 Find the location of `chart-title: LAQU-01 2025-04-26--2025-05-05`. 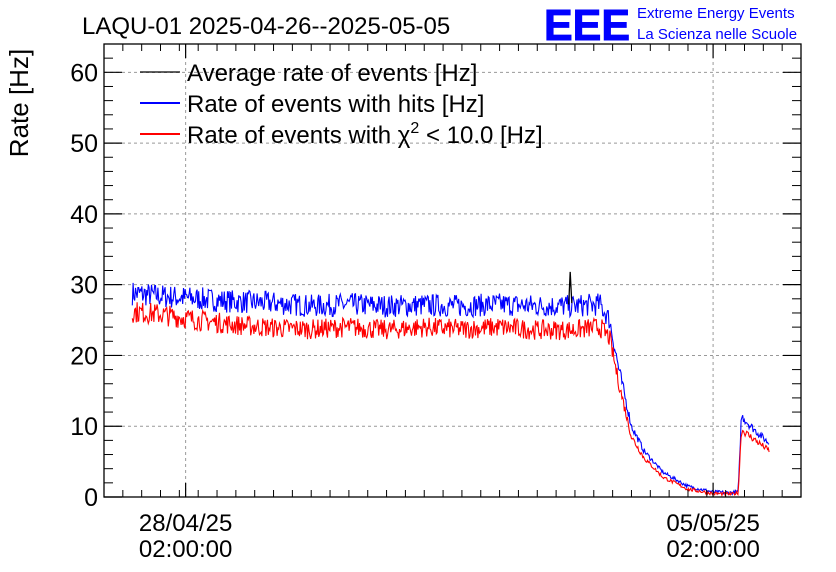

chart-title: LAQU-01 2025-04-26--2025-05-05 is located at coordinates (266, 26).